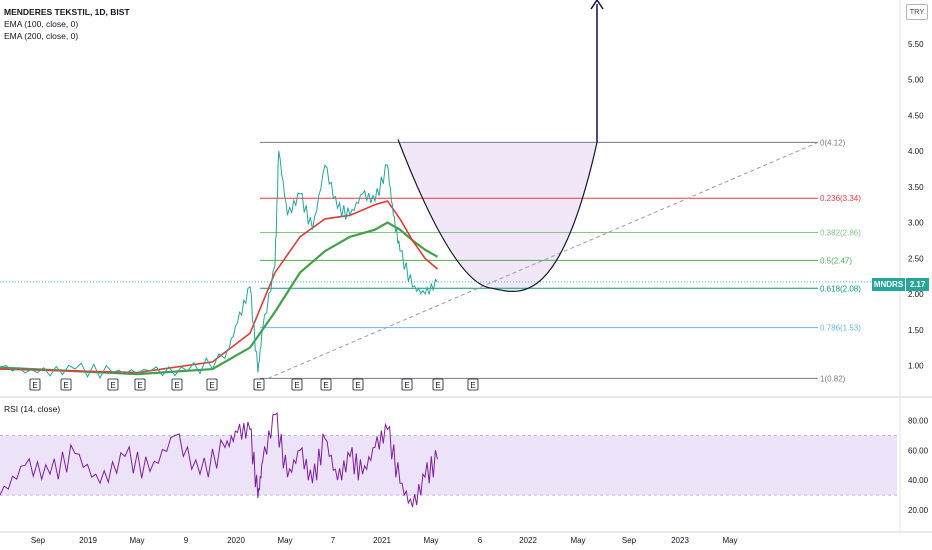  Describe the element at coordinates (916, 294) in the screenshot. I see `price-tick-label: 2.00` at that location.